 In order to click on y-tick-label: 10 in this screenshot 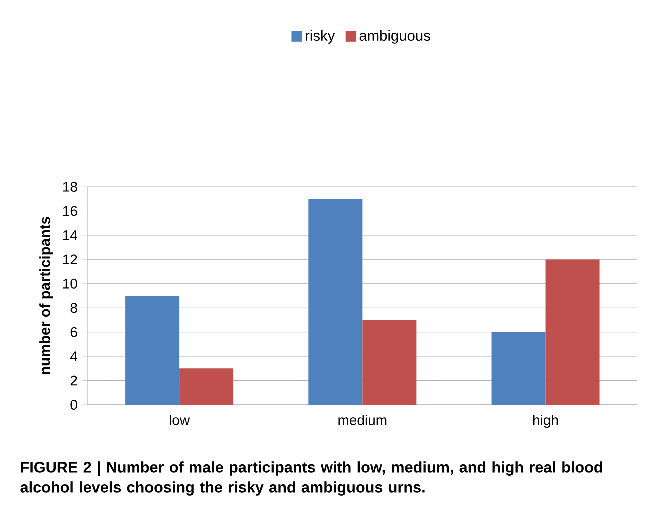, I will do `click(70, 283)`.